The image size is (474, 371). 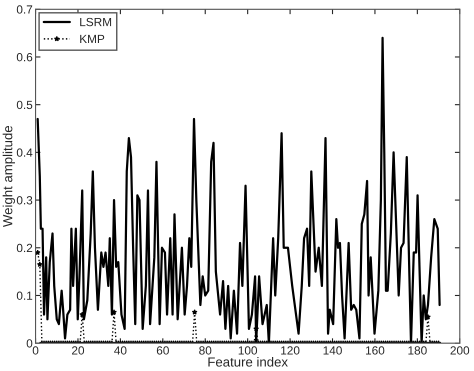 I want to click on x-tick-label: 60, so click(x=162, y=350).